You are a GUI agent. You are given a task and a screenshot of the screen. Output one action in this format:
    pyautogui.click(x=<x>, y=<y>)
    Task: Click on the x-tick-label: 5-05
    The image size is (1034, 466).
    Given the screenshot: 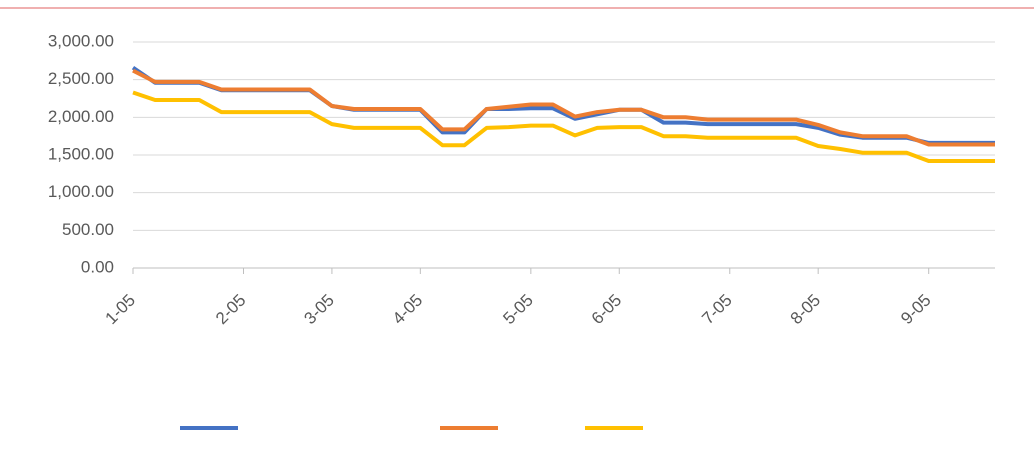 What is the action you would take?
    pyautogui.click(x=517, y=309)
    